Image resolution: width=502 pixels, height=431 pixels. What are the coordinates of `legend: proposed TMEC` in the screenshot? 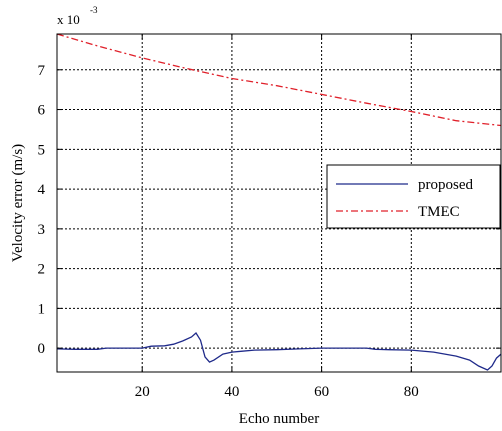 It's located at (413, 196).